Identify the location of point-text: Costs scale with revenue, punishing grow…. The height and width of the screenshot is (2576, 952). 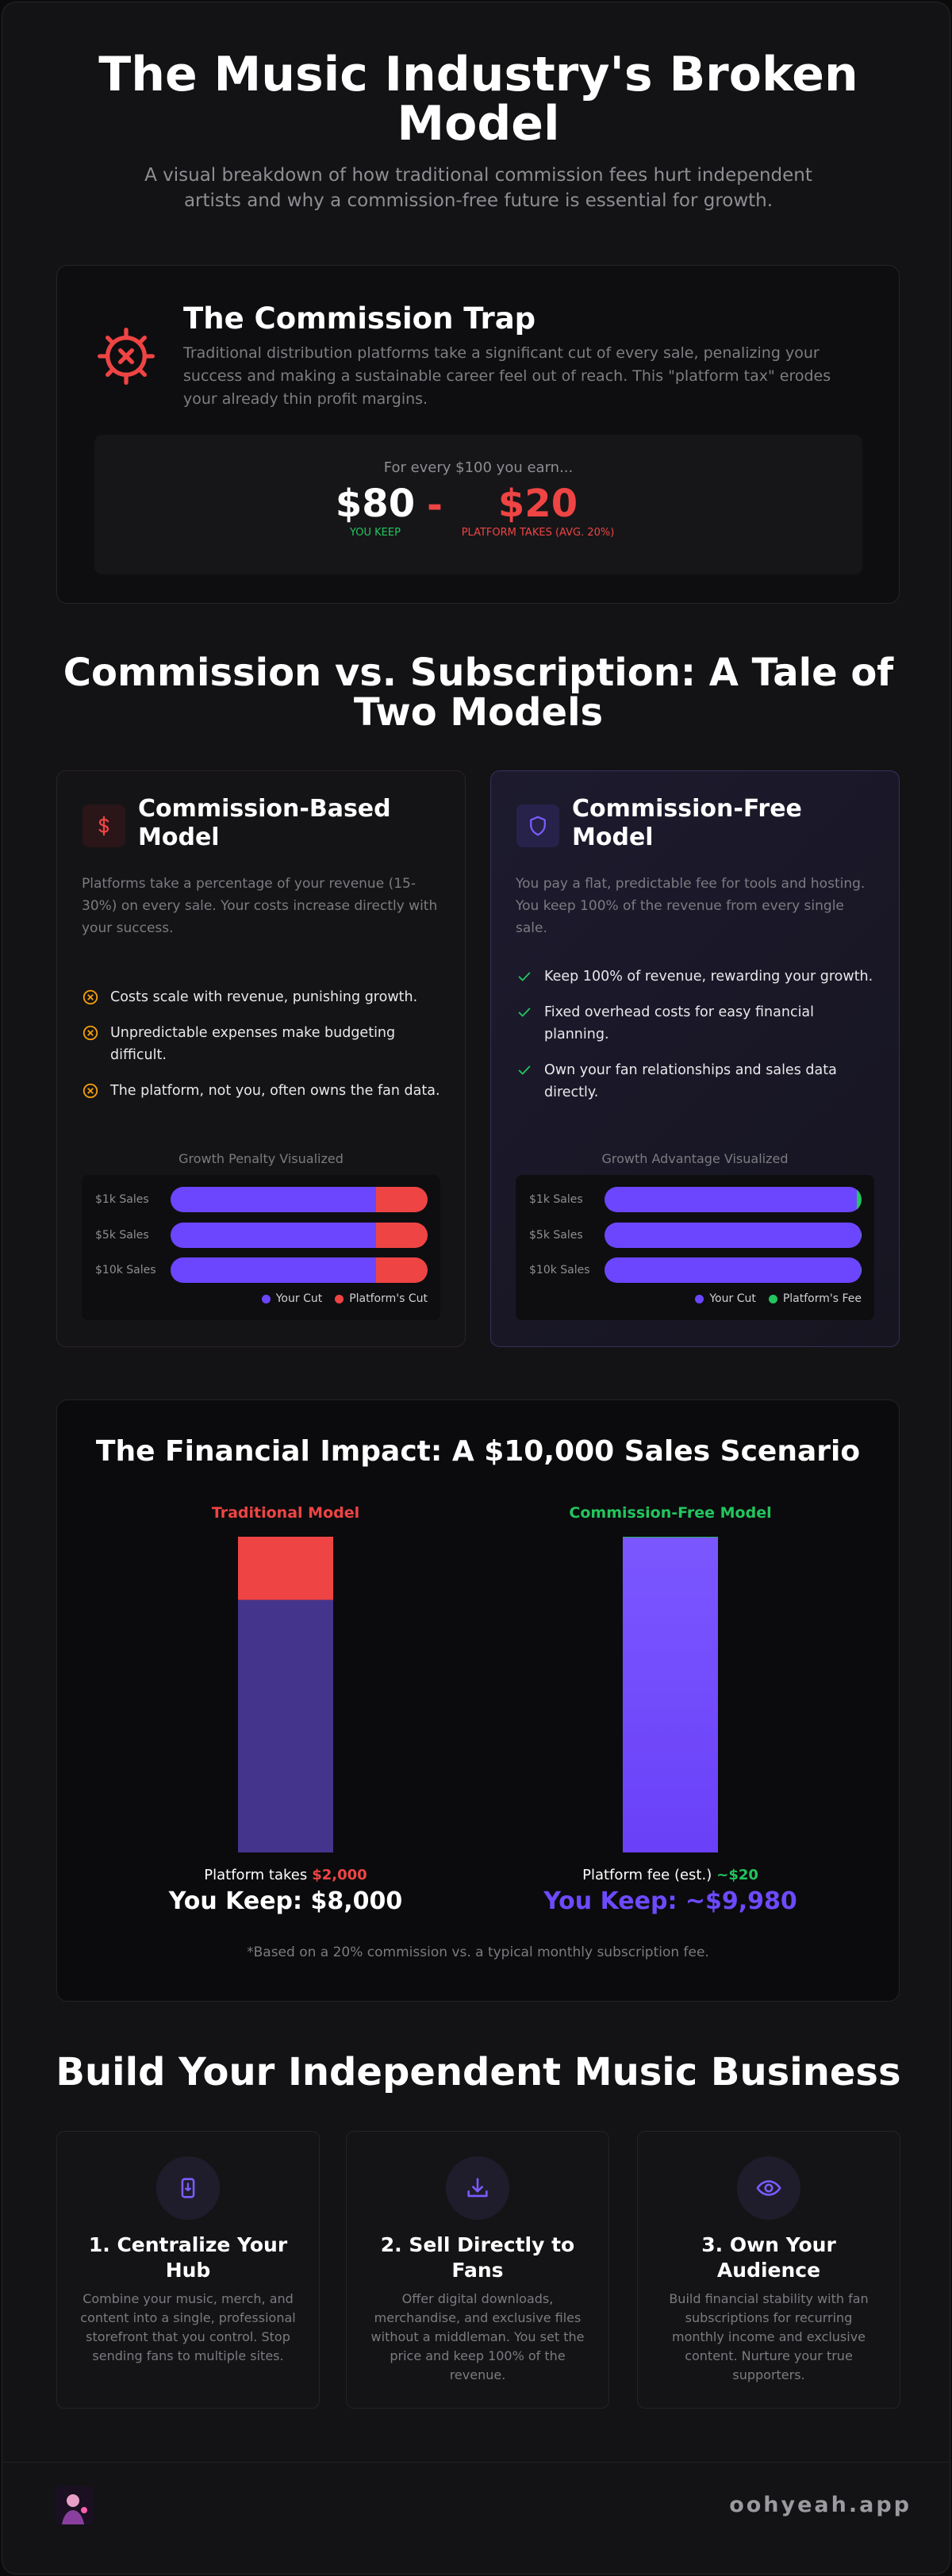
(264, 997).